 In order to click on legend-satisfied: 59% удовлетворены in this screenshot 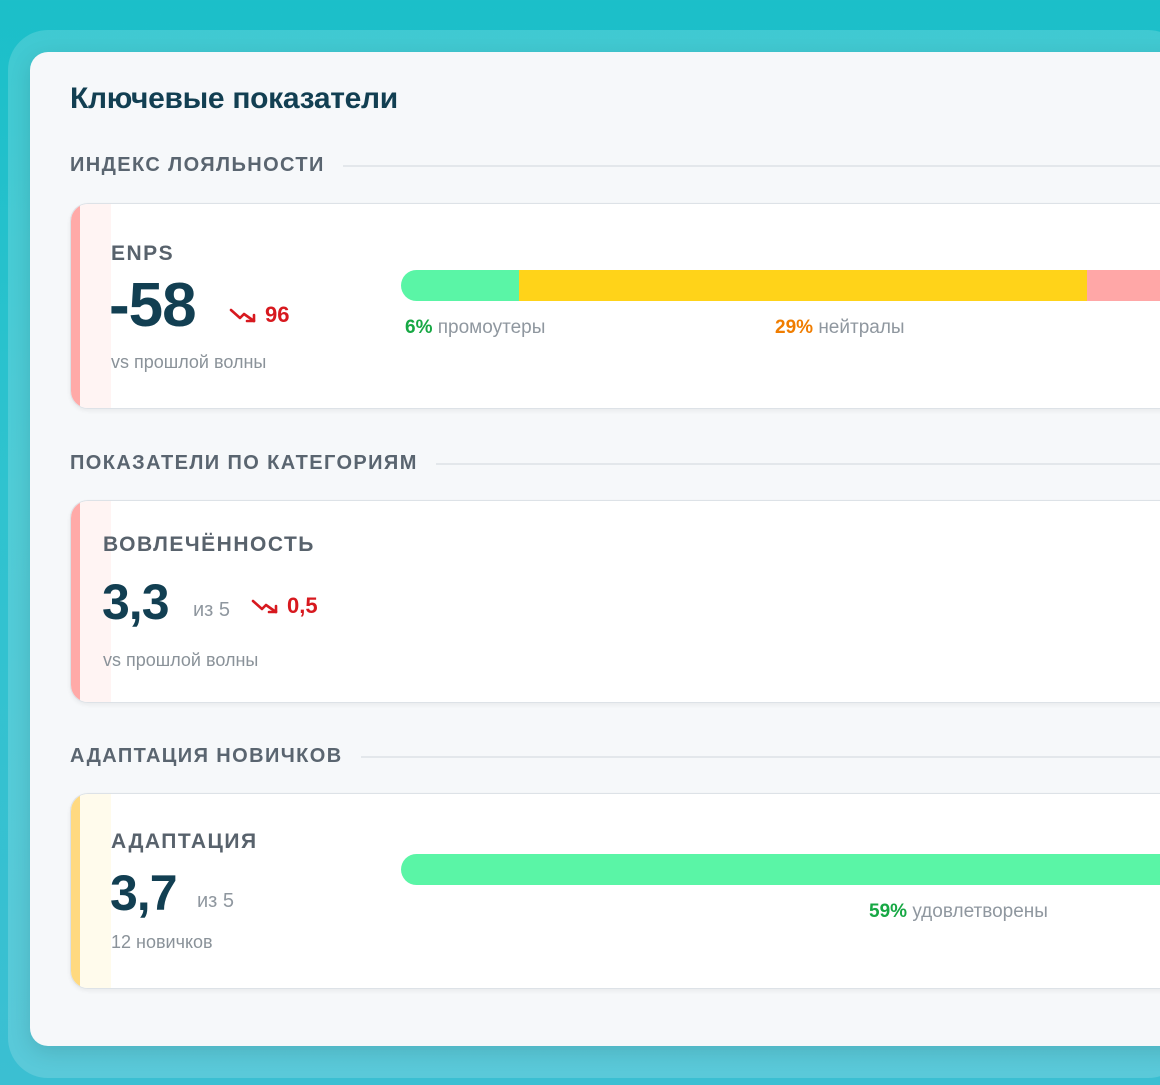, I will do `click(958, 912)`.